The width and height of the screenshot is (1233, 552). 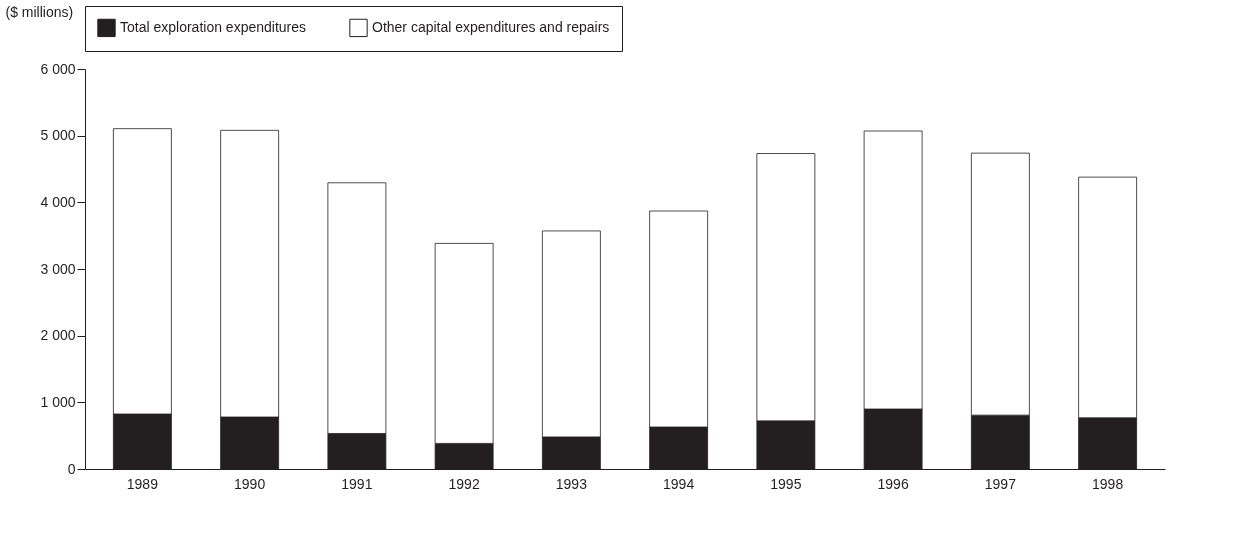 I want to click on x-tick-label: 1991, so click(x=357, y=483).